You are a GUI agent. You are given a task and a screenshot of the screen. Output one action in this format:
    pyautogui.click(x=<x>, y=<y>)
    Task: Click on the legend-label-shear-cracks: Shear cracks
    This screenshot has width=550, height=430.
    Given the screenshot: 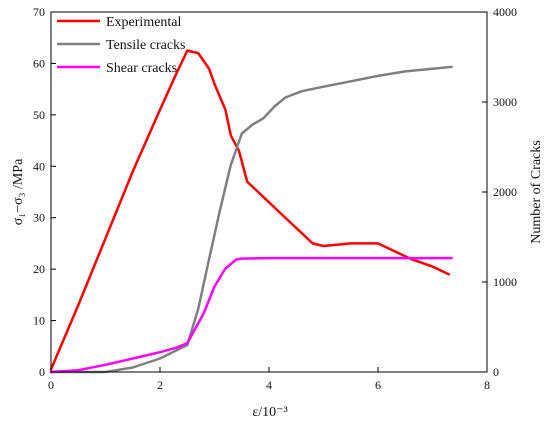 What is the action you would take?
    pyautogui.click(x=141, y=68)
    